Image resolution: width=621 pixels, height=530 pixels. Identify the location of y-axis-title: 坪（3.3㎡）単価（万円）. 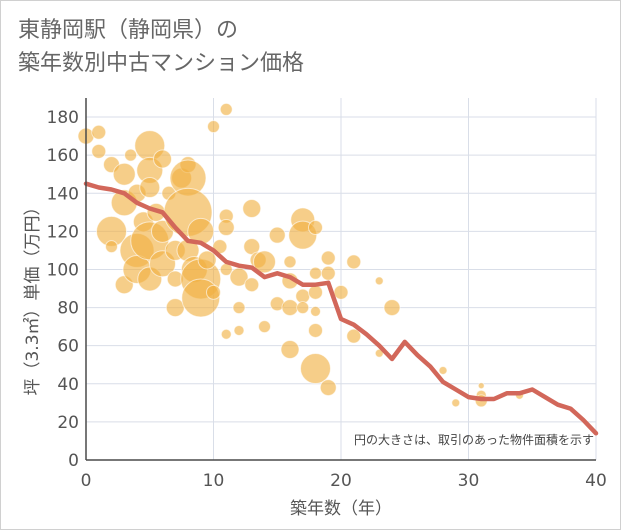
(33, 296).